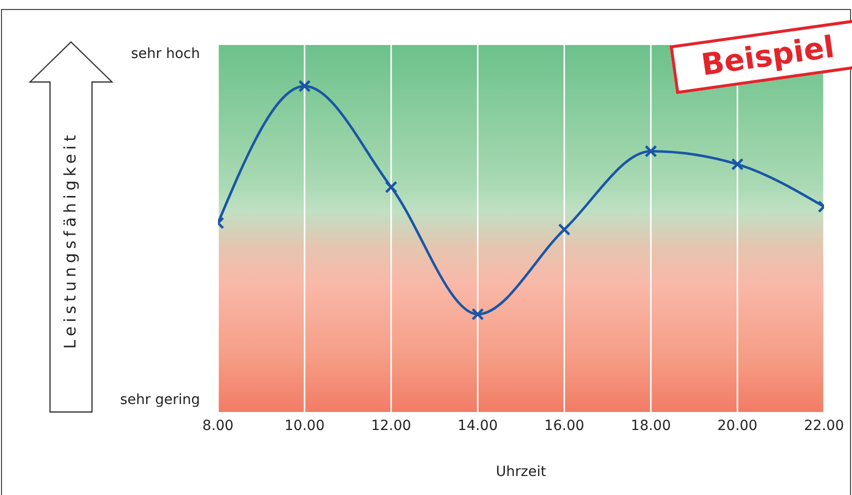 The image size is (852, 495). I want to click on x-tick-label: 22.00, so click(824, 426).